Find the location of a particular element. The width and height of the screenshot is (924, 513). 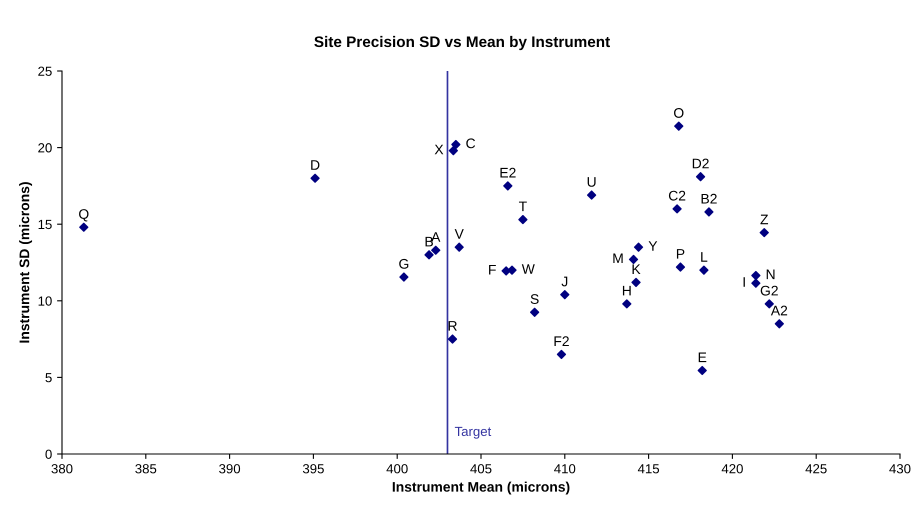

annotation: F is located at coordinates (492, 269).